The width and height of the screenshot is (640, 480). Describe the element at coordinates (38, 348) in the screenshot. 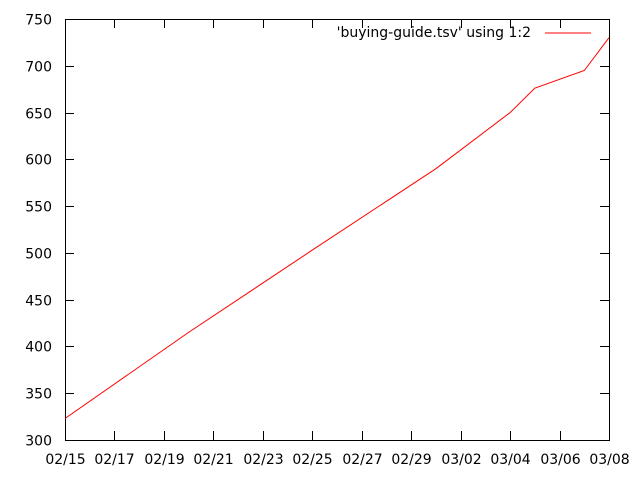

I see `y-tick-label: 400` at that location.